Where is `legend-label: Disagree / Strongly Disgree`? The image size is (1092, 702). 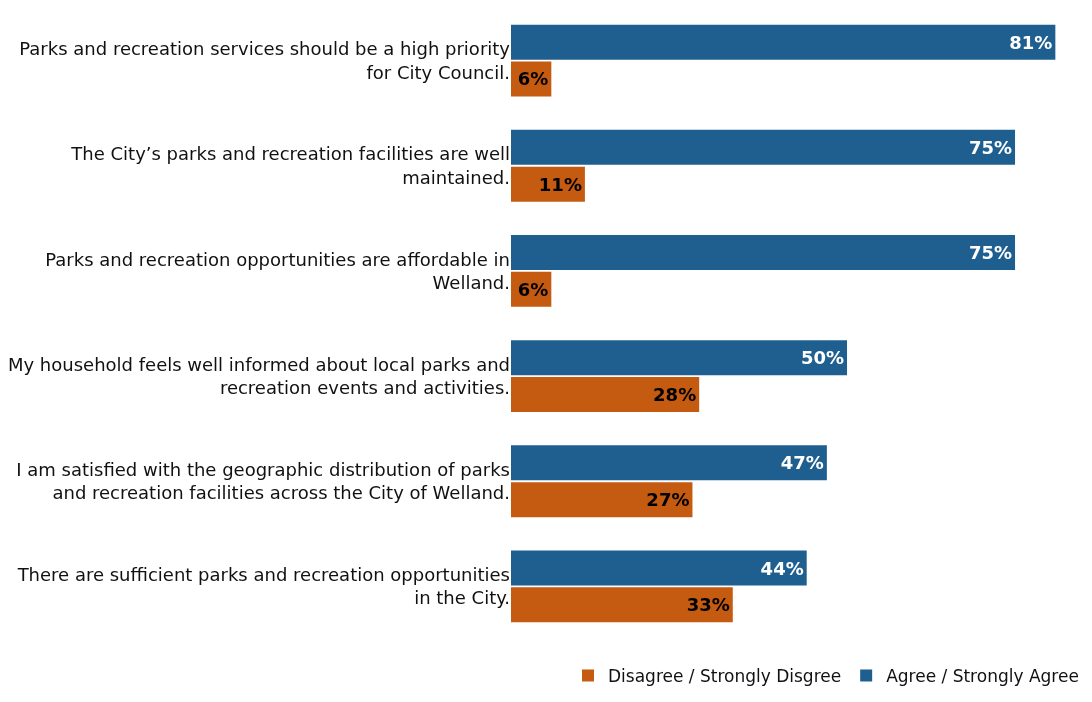 legend-label: Disagree / Strongly Disgree is located at coordinates (725, 676).